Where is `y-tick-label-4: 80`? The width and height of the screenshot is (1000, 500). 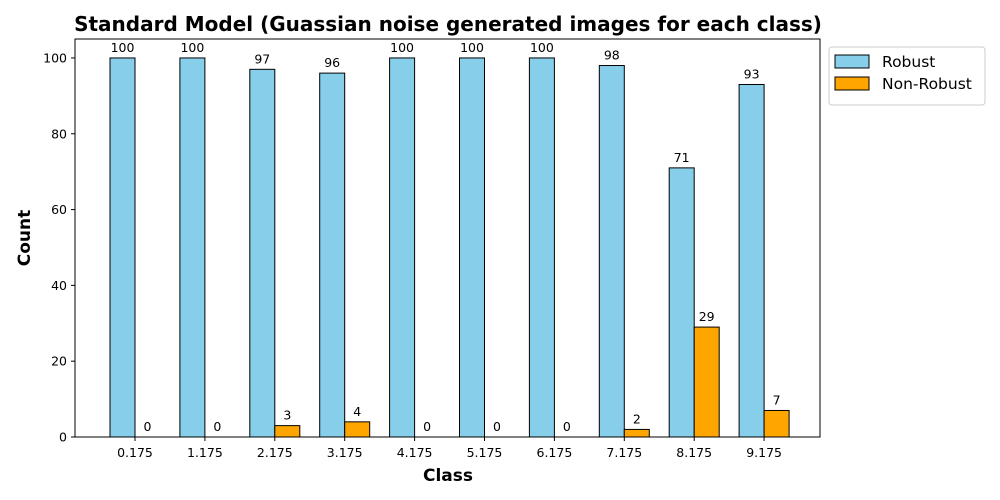
y-tick-label-4: 80 is located at coordinates (59, 133).